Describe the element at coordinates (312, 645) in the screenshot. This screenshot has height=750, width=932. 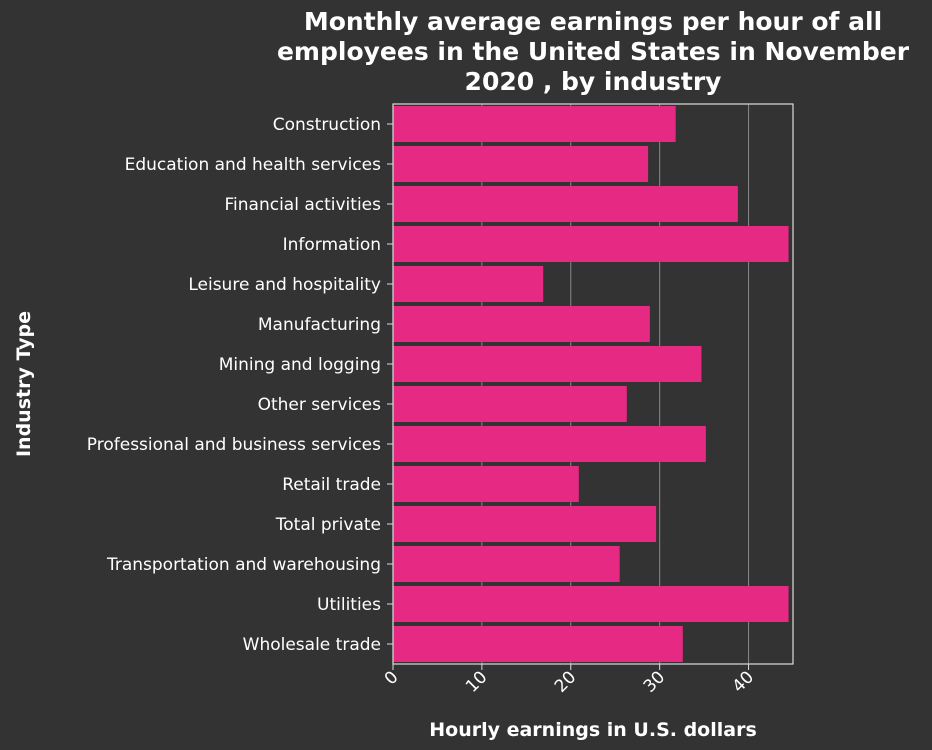
I see `y-tick-label: Wholesale trade` at that location.